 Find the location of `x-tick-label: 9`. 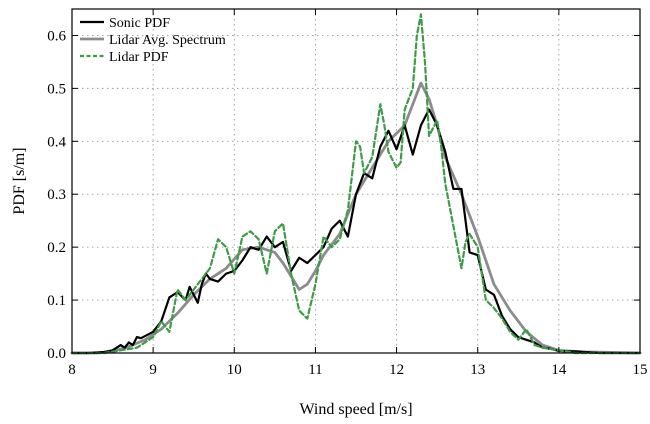

x-tick-label: 9 is located at coordinates (153, 370).